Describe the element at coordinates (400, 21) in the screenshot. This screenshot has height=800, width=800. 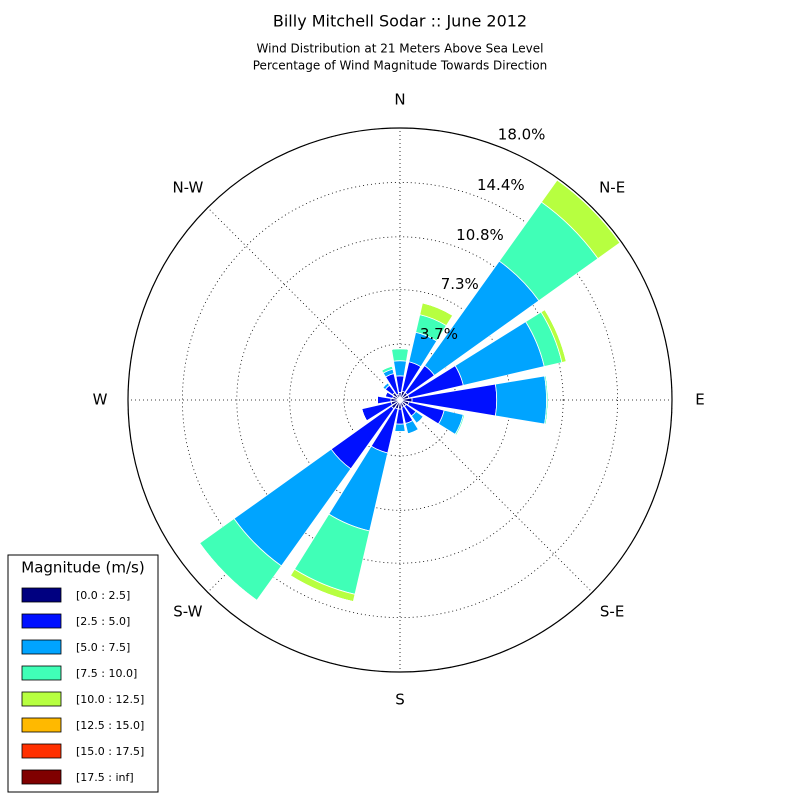
I see `chart-title: Billy Mitchell Sodar :: June 2012` at that location.